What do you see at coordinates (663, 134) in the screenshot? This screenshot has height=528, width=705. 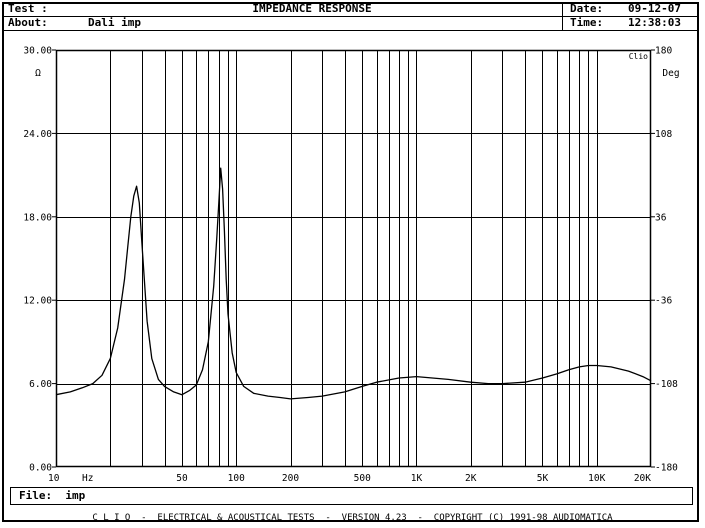 I see `y2-tick-label: 108` at bounding box center [663, 134].